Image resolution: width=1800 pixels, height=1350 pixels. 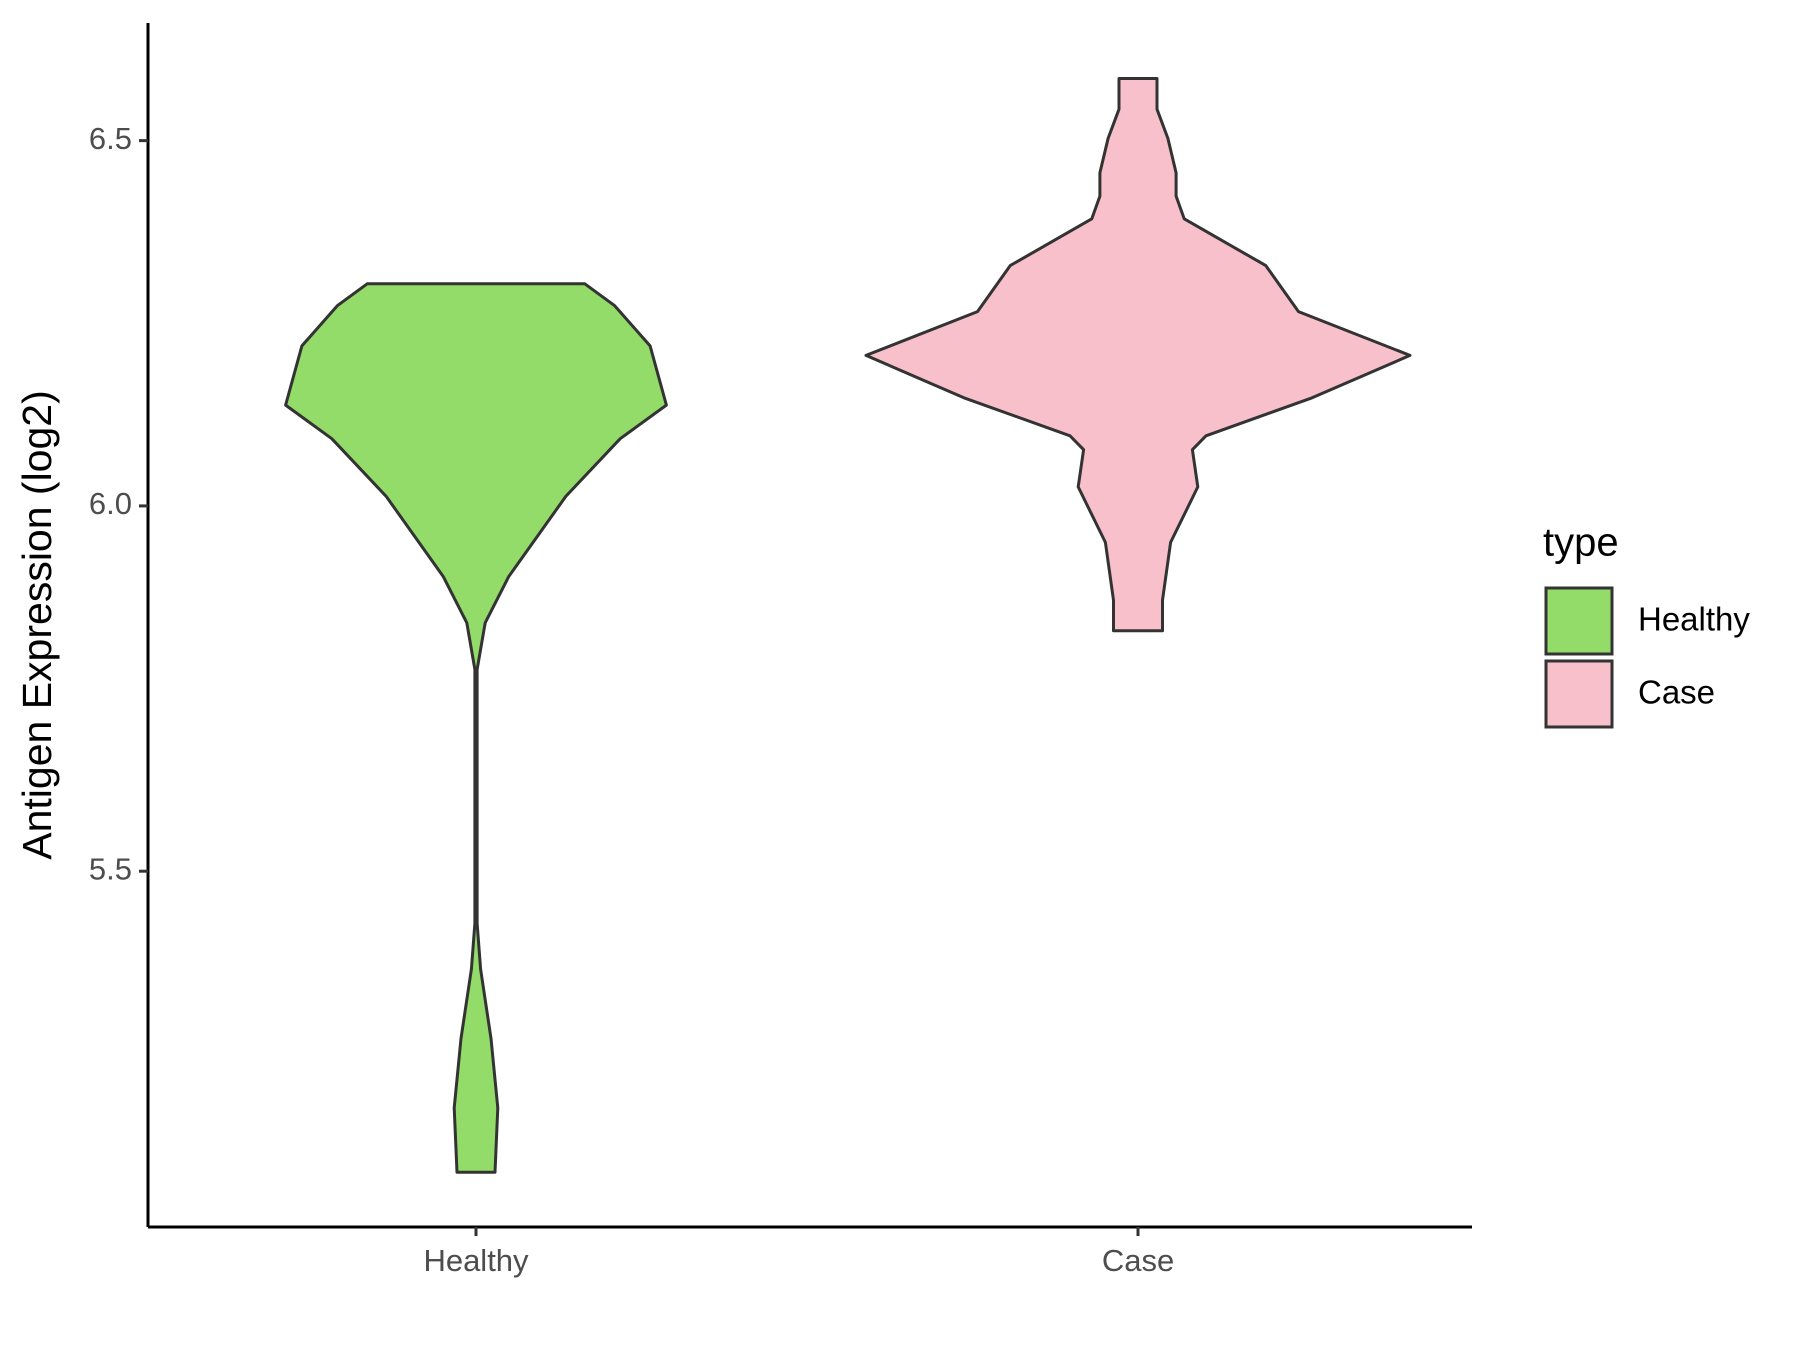 I want to click on y-tick-label: 6.5, so click(x=110, y=138).